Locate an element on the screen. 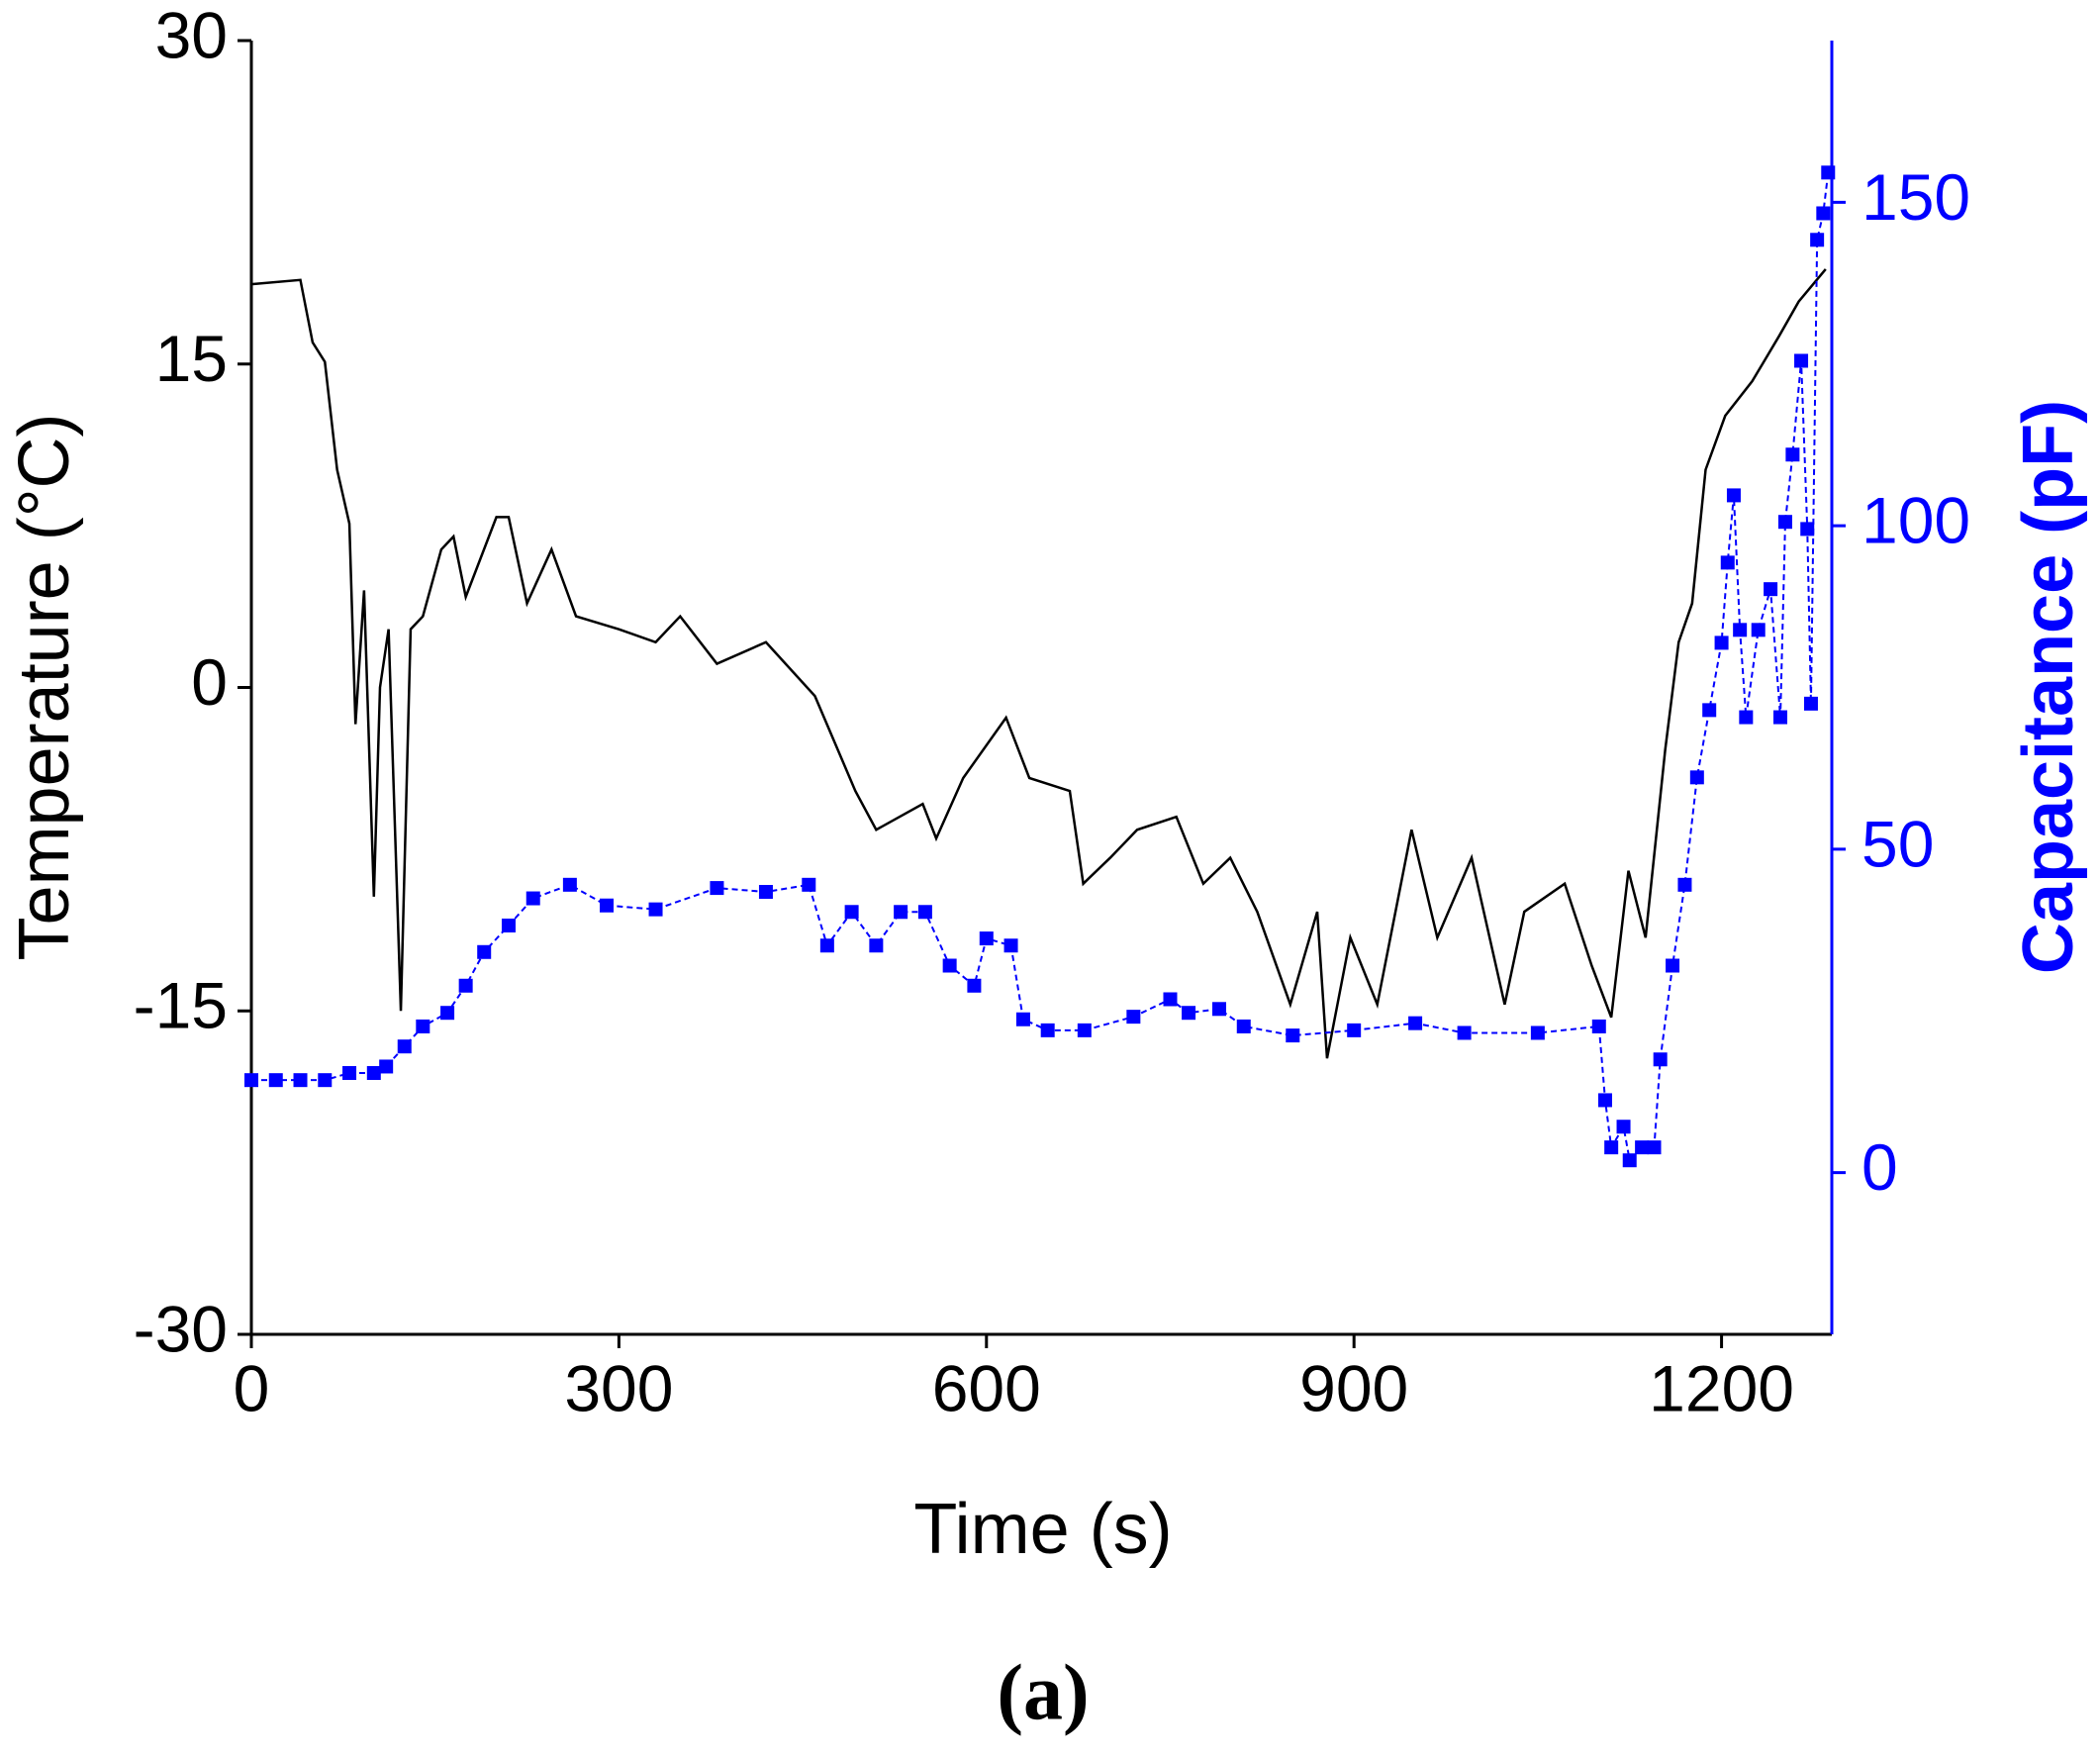 This screenshot has width=2100, height=1759. x-tick-label: 1200 is located at coordinates (1722, 1387).